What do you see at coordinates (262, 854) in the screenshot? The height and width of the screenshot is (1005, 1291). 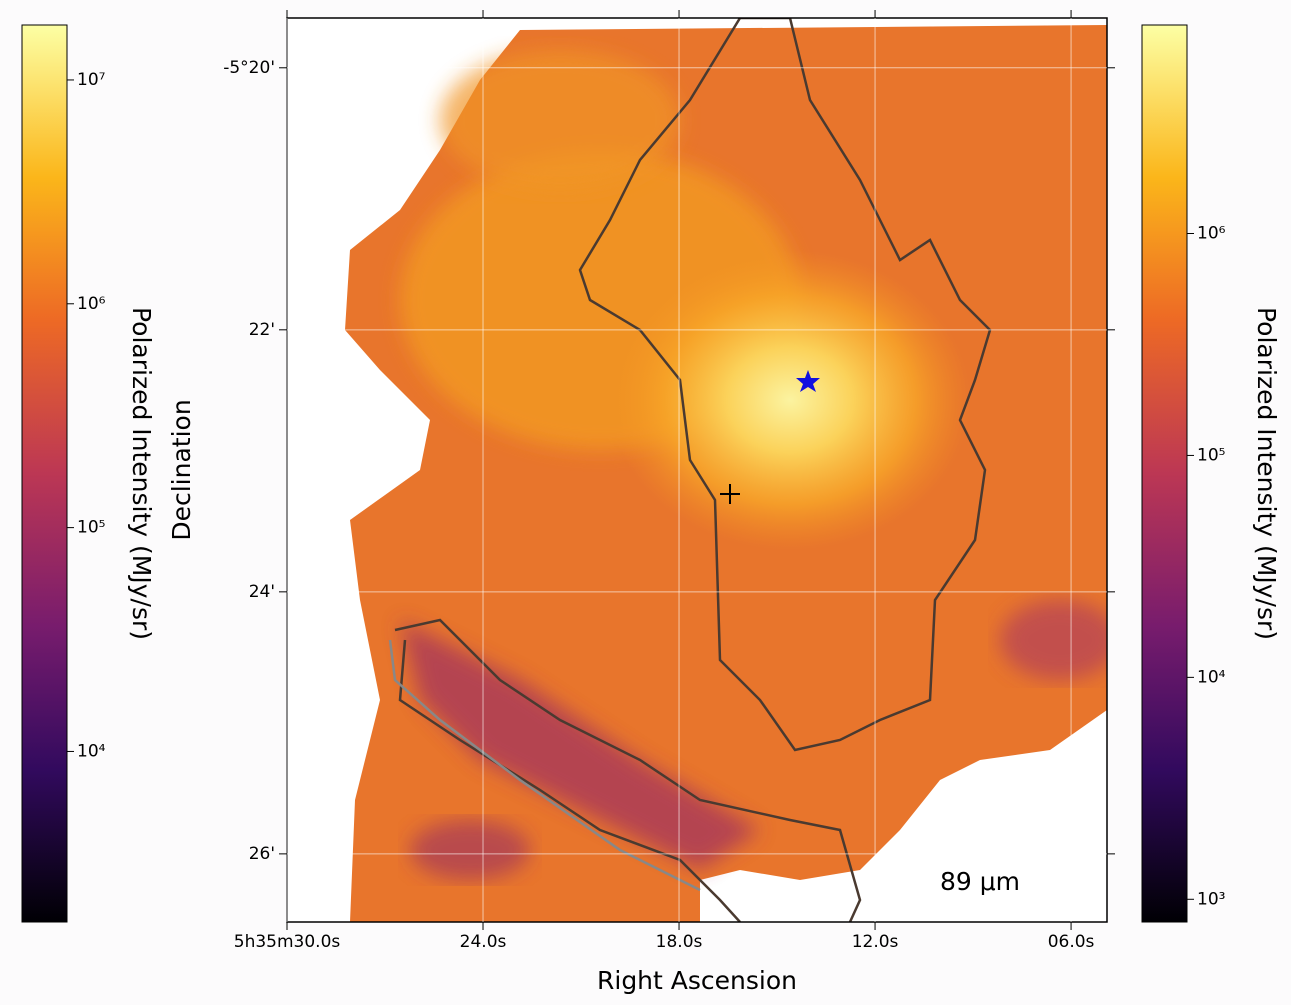 I see `y-tick-label: 26'` at bounding box center [262, 854].